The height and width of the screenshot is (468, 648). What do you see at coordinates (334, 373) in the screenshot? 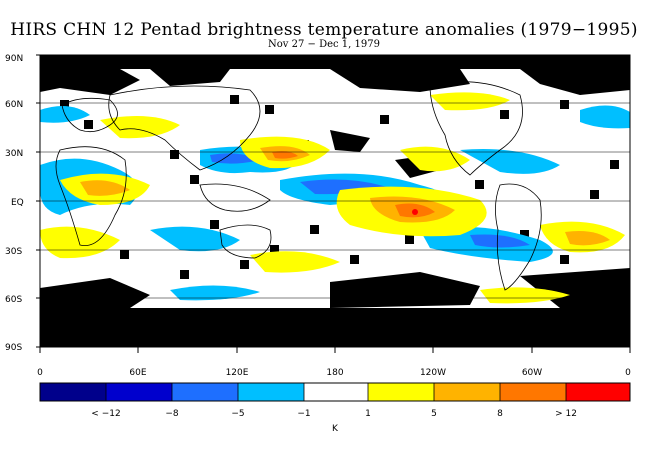
I see `lon-label-180: 180` at bounding box center [334, 373].